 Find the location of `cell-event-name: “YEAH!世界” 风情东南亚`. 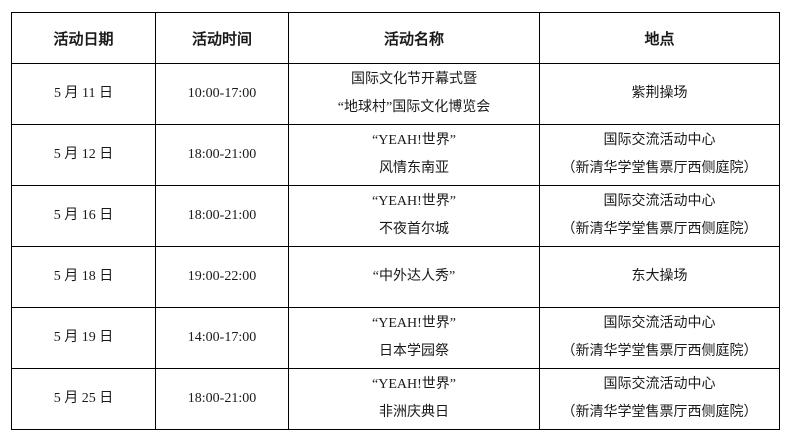

cell-event-name: “YEAH!世界” 风情东南亚 is located at coordinates (414, 155).